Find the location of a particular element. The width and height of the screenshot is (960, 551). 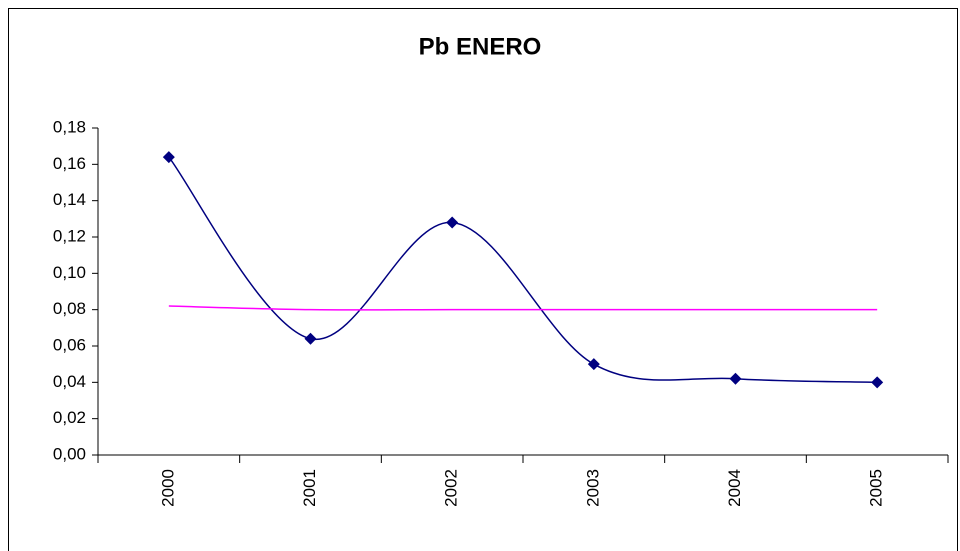

x-tick-label: 2004 is located at coordinates (734, 488).